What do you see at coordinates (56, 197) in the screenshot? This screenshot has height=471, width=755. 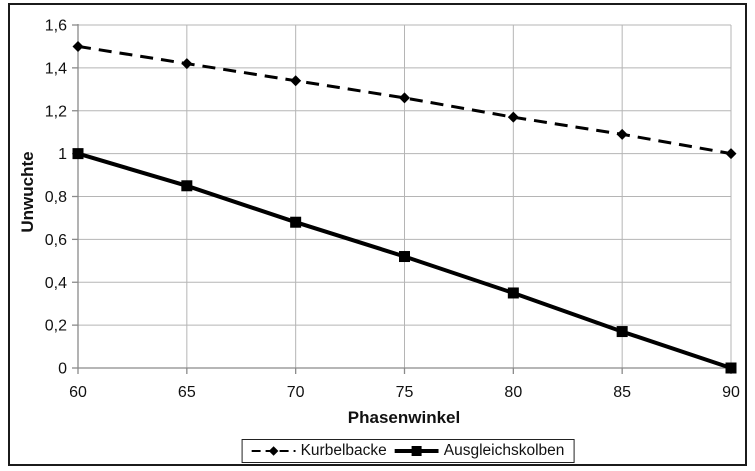 I see `y-tick-label: 0,8` at bounding box center [56, 197].